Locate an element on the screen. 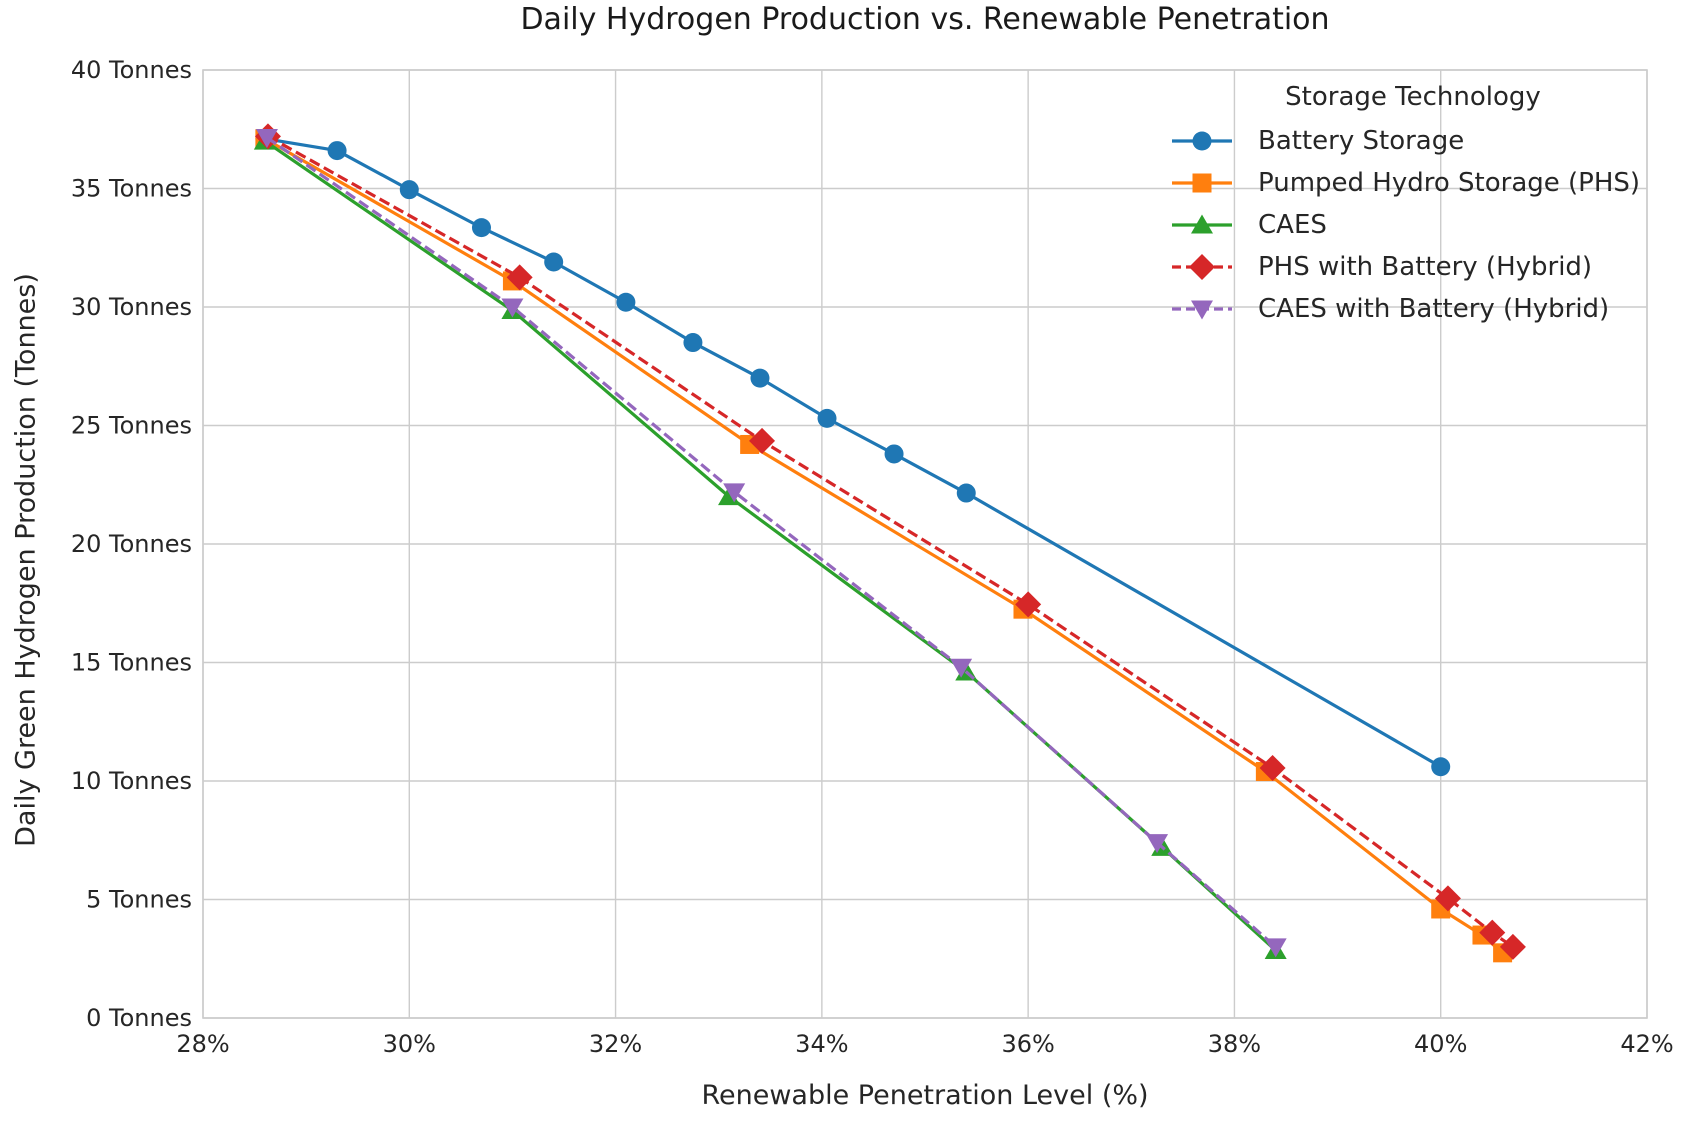 This screenshot has height=1122, width=1702. legend-item-label: CAES with Battery (Hybrid) is located at coordinates (1434, 309).